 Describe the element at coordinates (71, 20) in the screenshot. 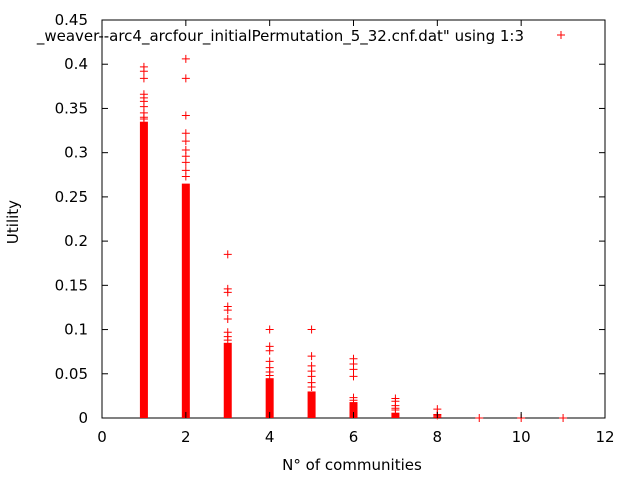

I see `y-tick-label: 0.45` at that location.